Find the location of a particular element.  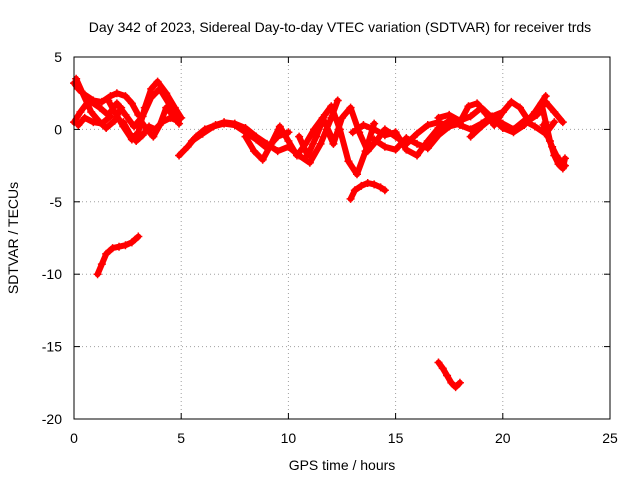

x-tick-label: 10 is located at coordinates (289, 438).